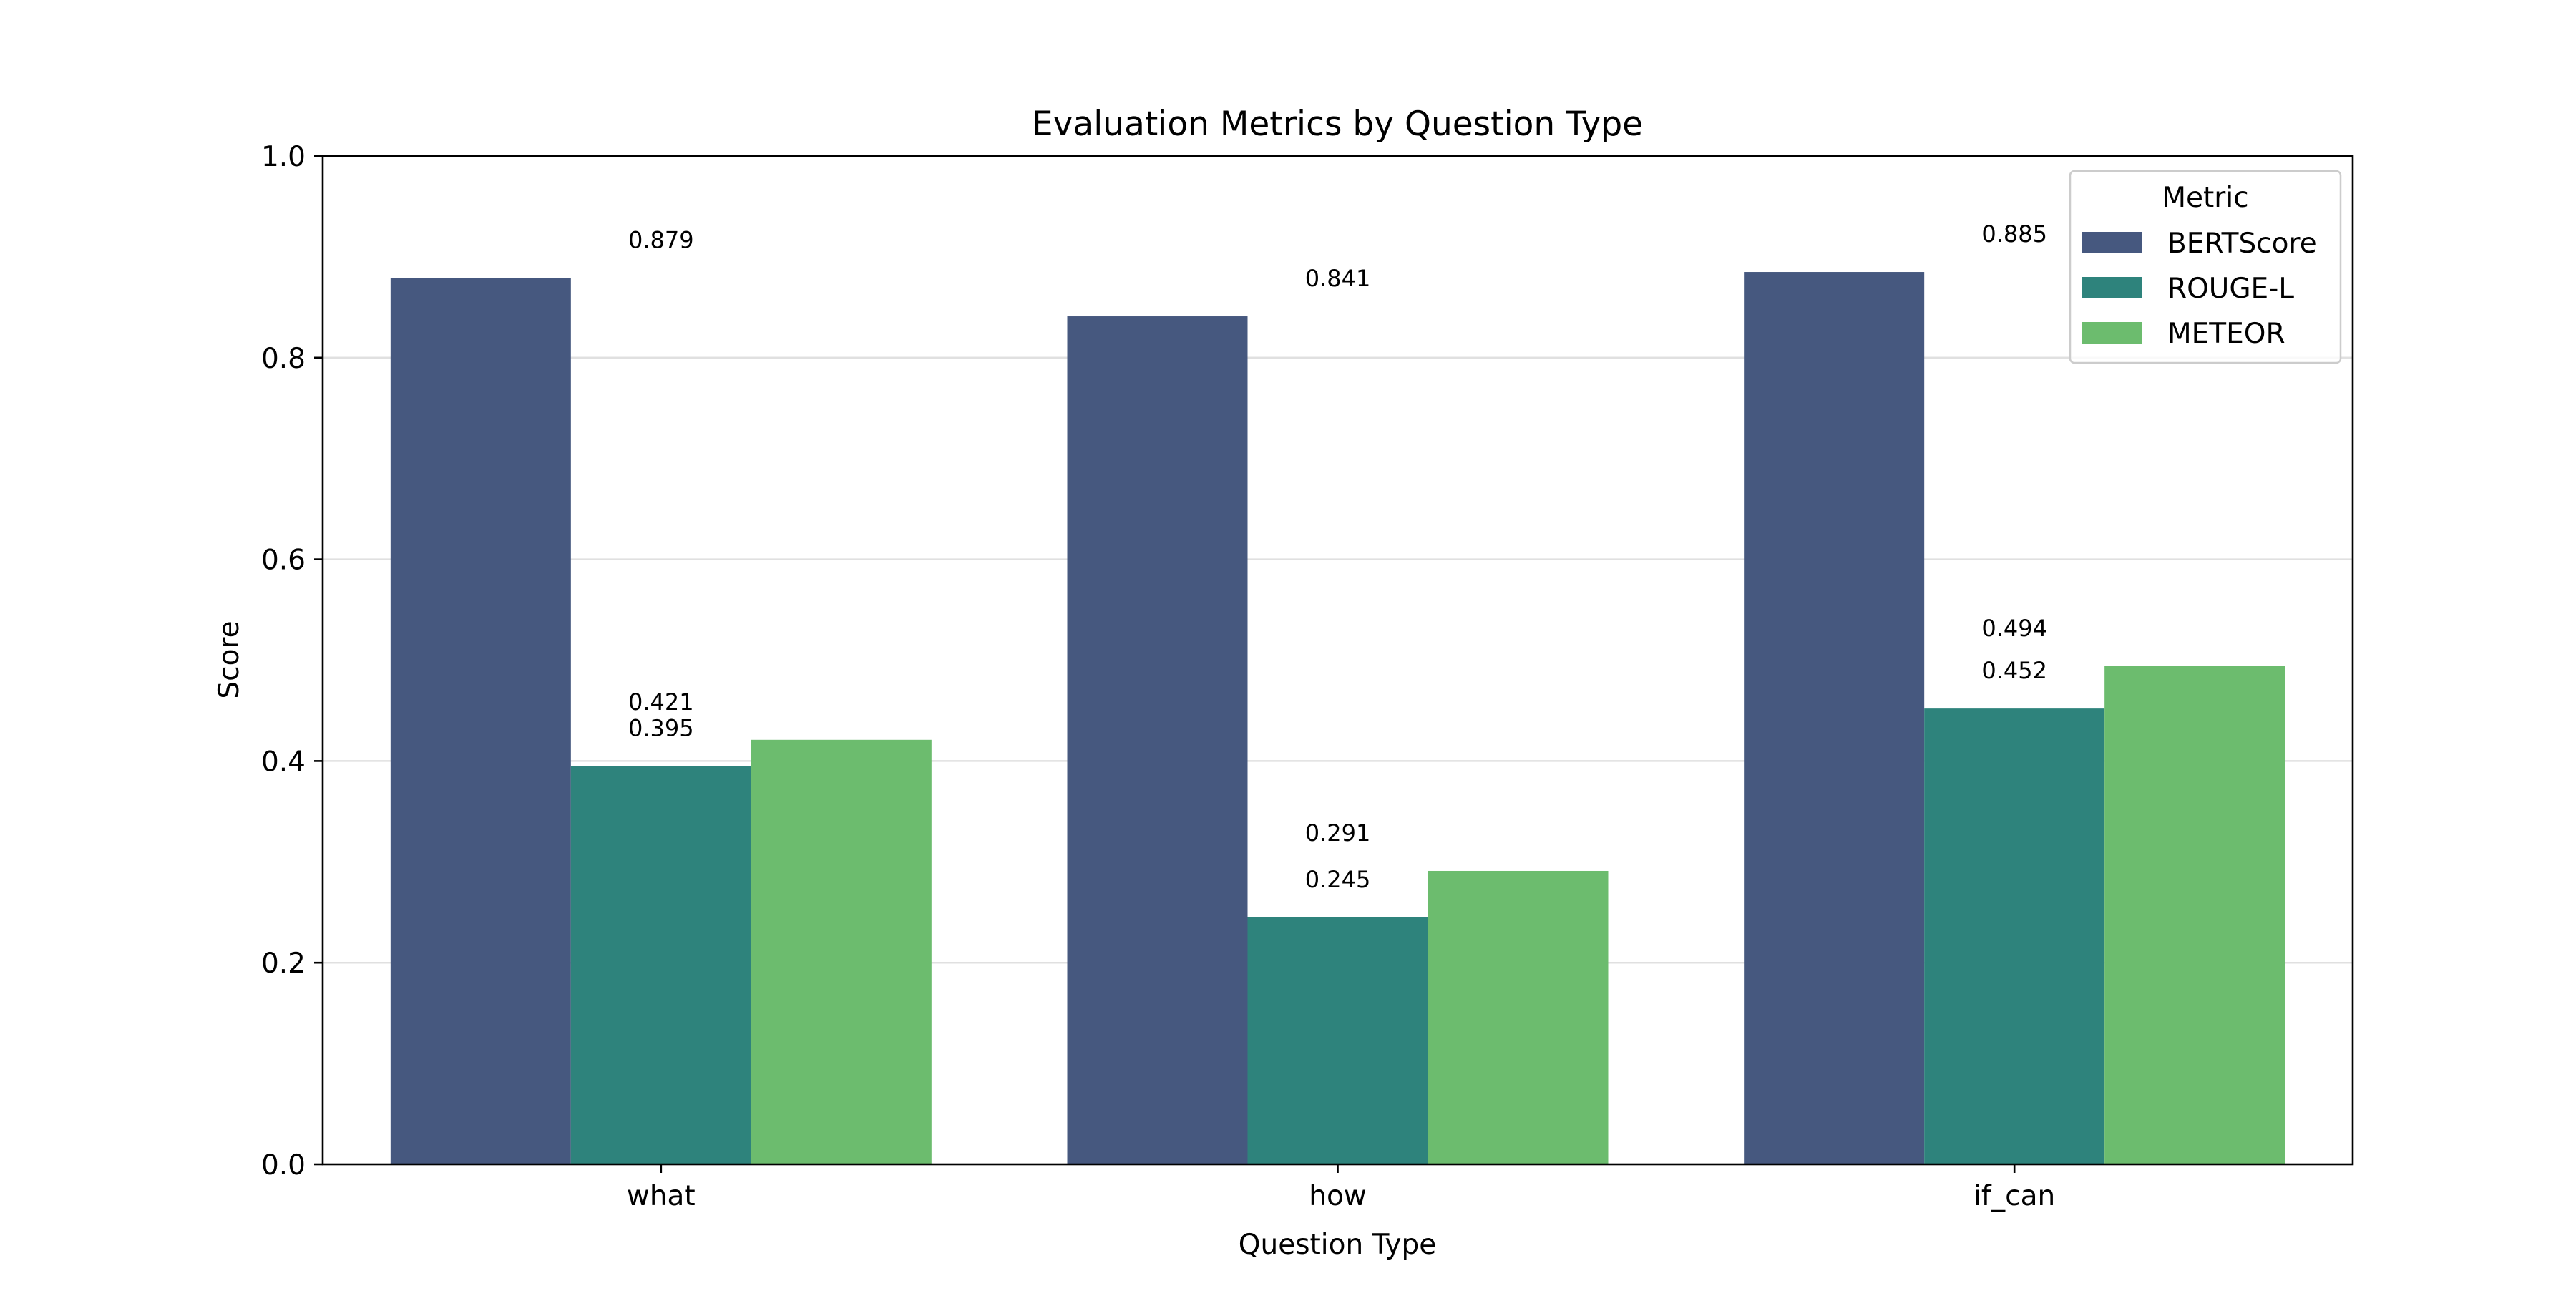 This screenshot has height=1291, width=2576. What do you see at coordinates (2230, 289) in the screenshot?
I see `legend-label: ROUGE-L` at bounding box center [2230, 289].